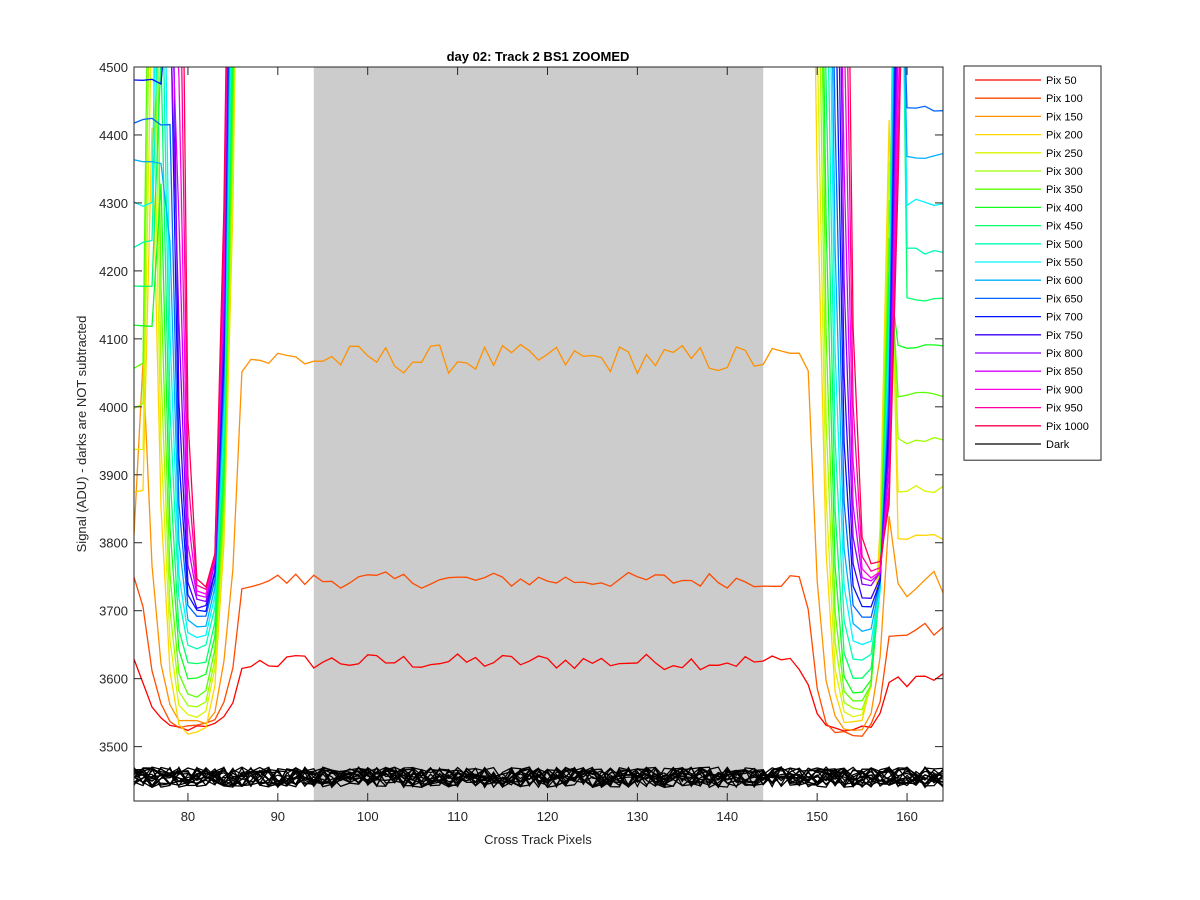  Describe the element at coordinates (1064, 390) in the screenshot. I see `legend-label-pix-900: Pix 900` at that location.